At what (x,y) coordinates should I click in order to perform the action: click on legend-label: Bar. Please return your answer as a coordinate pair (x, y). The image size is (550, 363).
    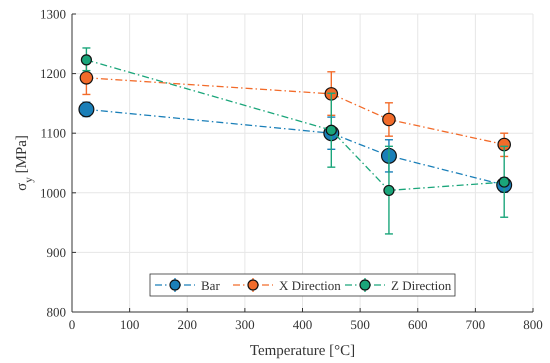
    Looking at the image, I should click on (210, 285).